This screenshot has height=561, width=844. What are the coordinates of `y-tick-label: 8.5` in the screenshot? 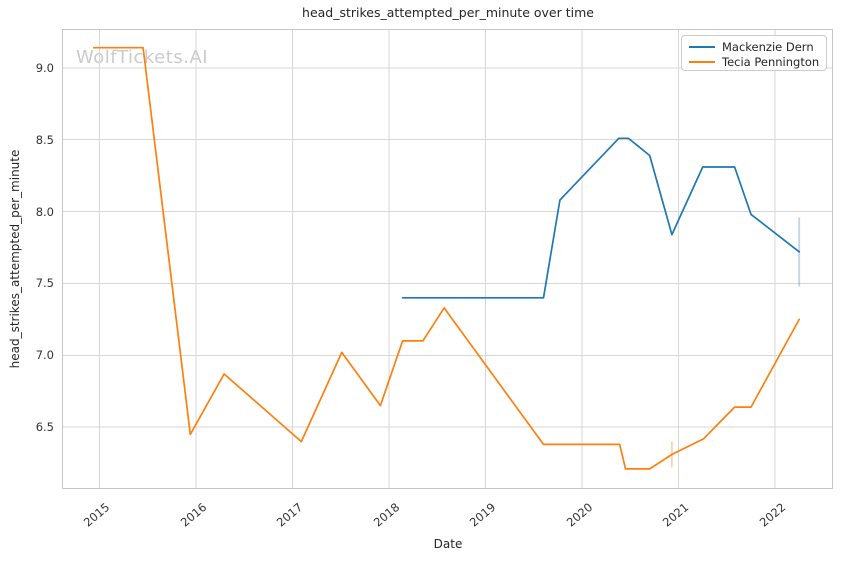 It's located at (44, 139).